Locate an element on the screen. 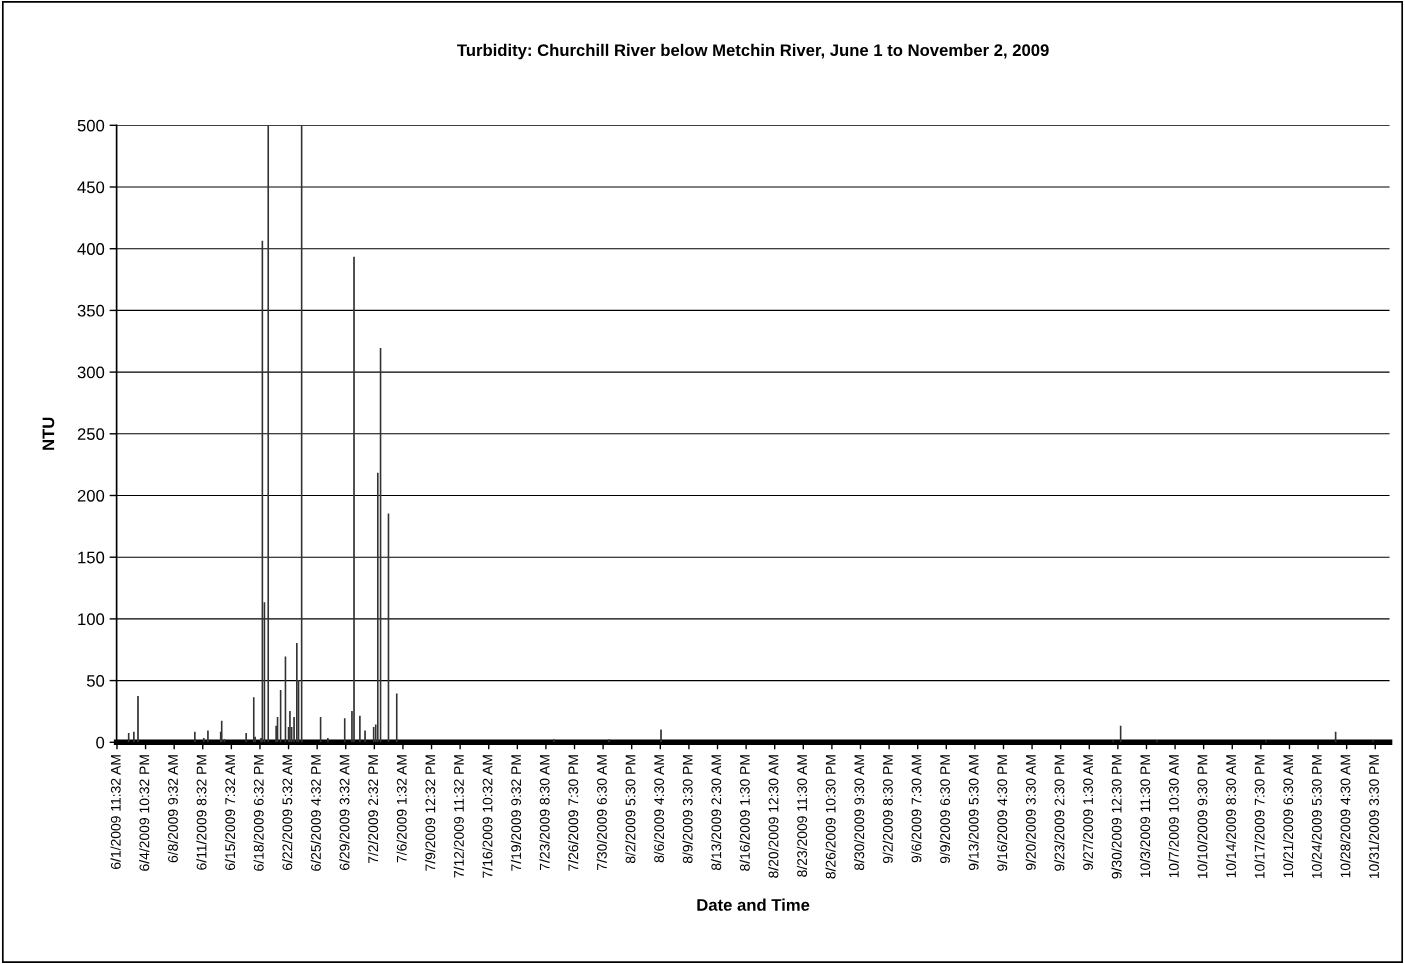 The height and width of the screenshot is (964, 1405). chart-title: Turbidity: Churchill River below Metchin River, June 1 to November 2, 2009 is located at coordinates (753, 51).